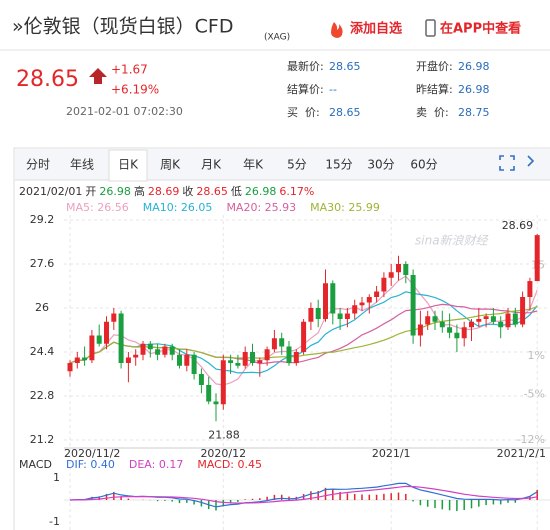  Describe the element at coordinates (170, 165) in the screenshot. I see `tab: 周K` at that location.